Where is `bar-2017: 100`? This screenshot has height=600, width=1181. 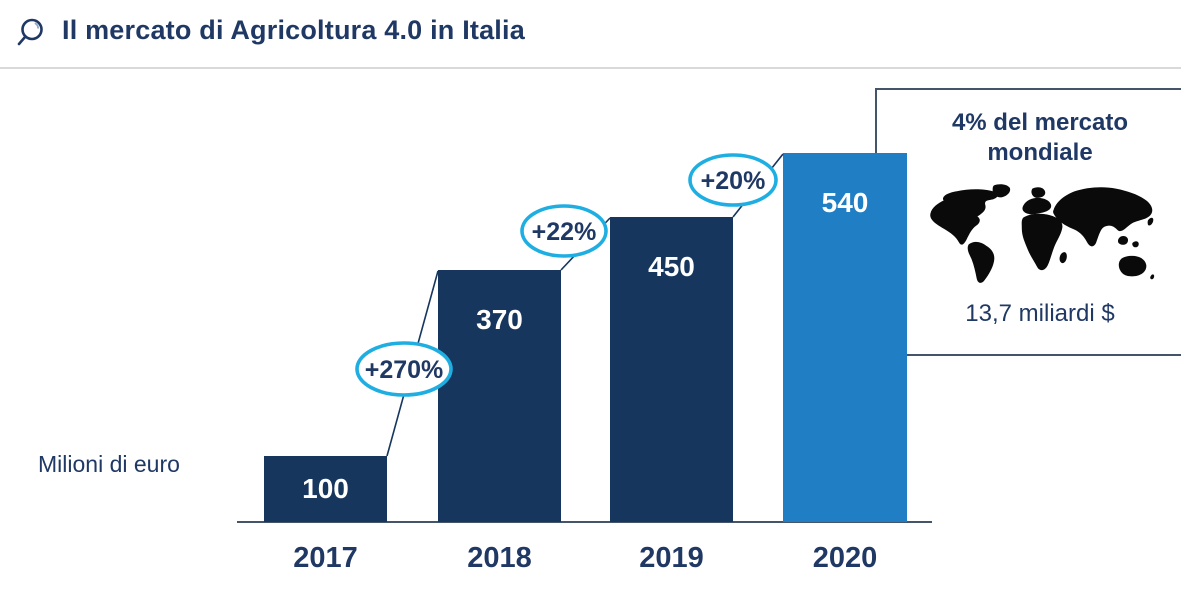
bar-2017: 100 is located at coordinates (325, 489).